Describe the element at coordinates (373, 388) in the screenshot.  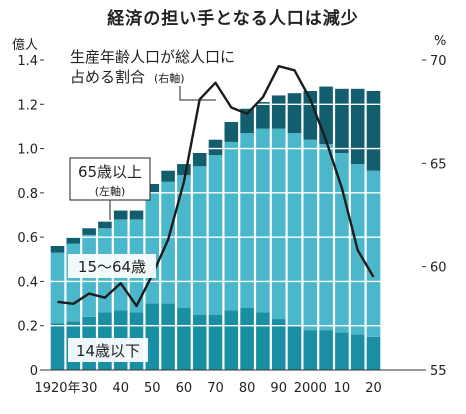
I see `x-tick-label: 20` at that location.